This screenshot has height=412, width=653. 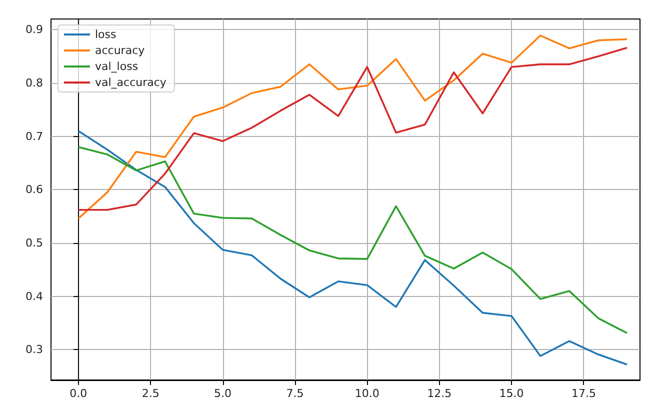 What do you see at coordinates (79, 393) in the screenshot?
I see `x-tick-label: 0.0` at bounding box center [79, 393].